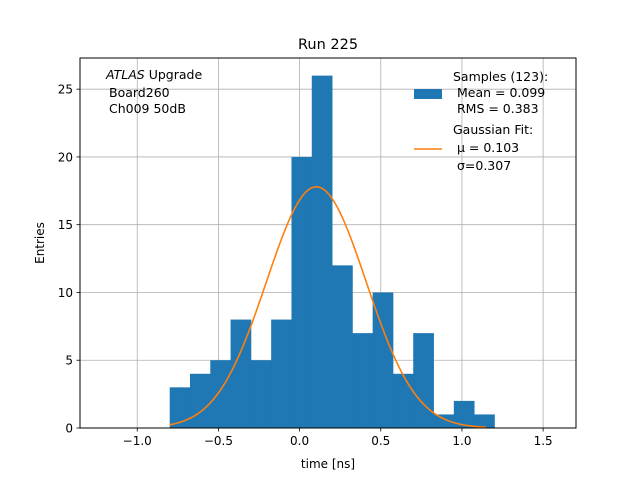 The width and height of the screenshot is (640, 480). I want to click on legend-fit-title: Gaussian Fit:, so click(493, 129).